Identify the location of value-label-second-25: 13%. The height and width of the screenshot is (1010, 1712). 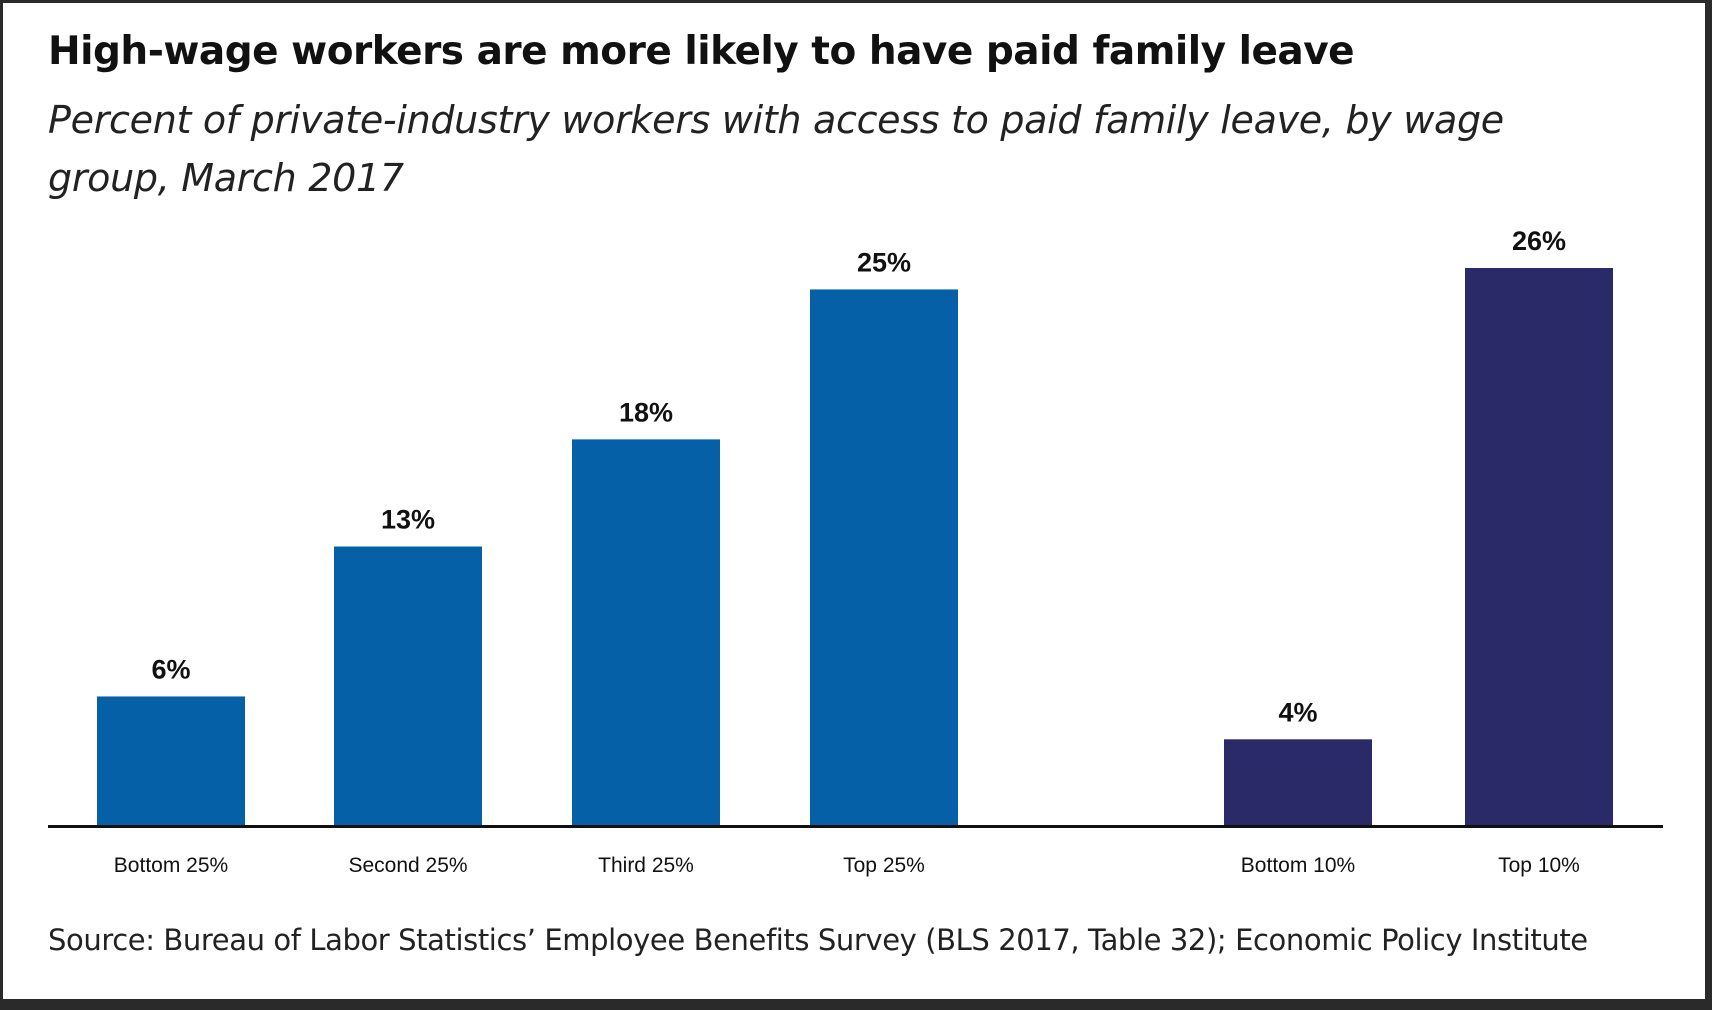
(408, 520).